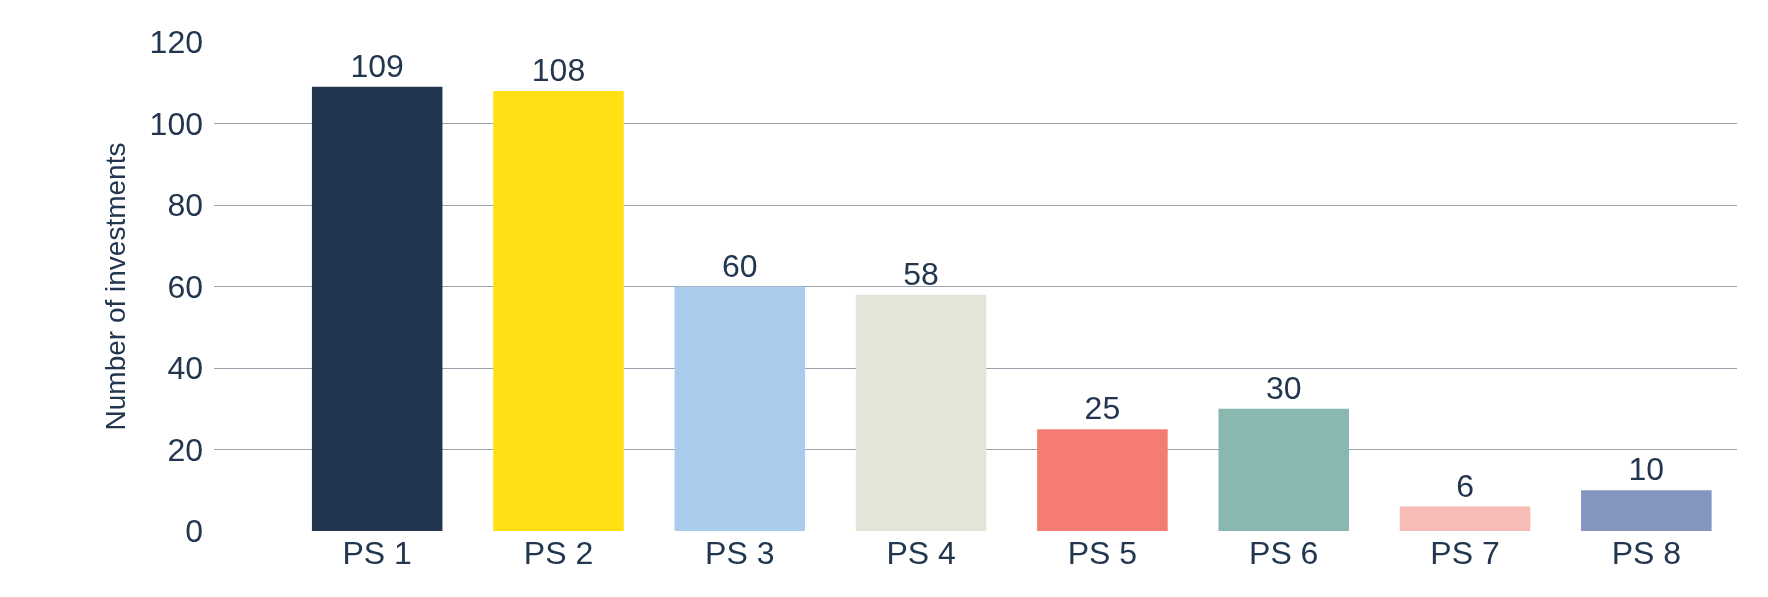 Image resolution: width=1768 pixels, height=597 pixels. I want to click on data-label: 6, so click(1465, 485).